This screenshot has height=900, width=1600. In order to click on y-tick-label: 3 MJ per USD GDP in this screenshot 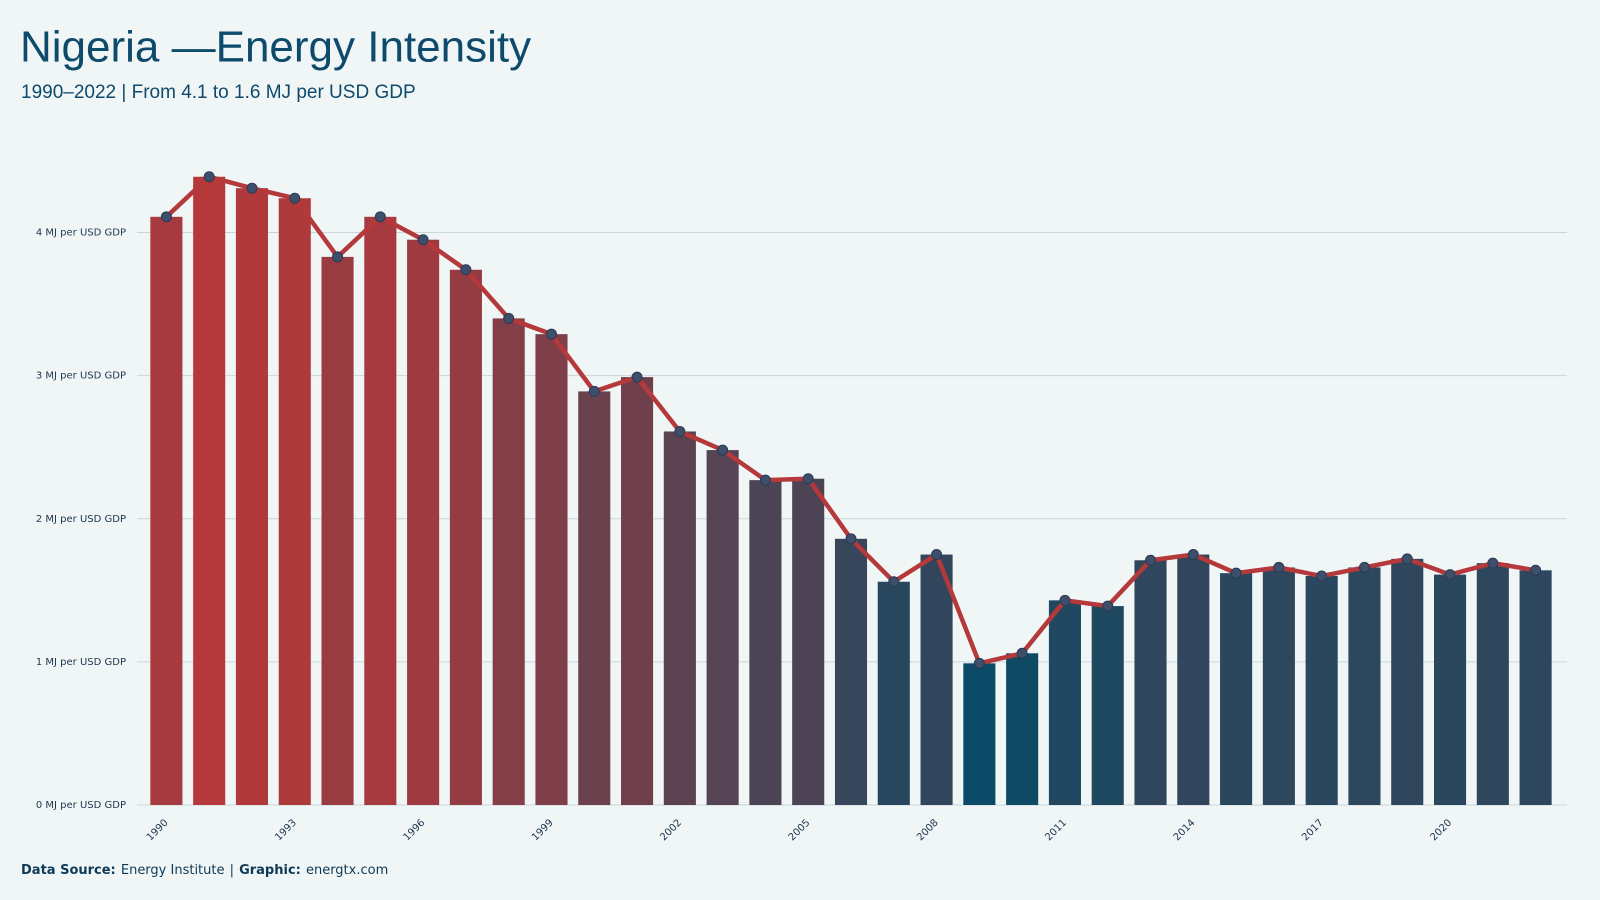, I will do `click(81, 376)`.